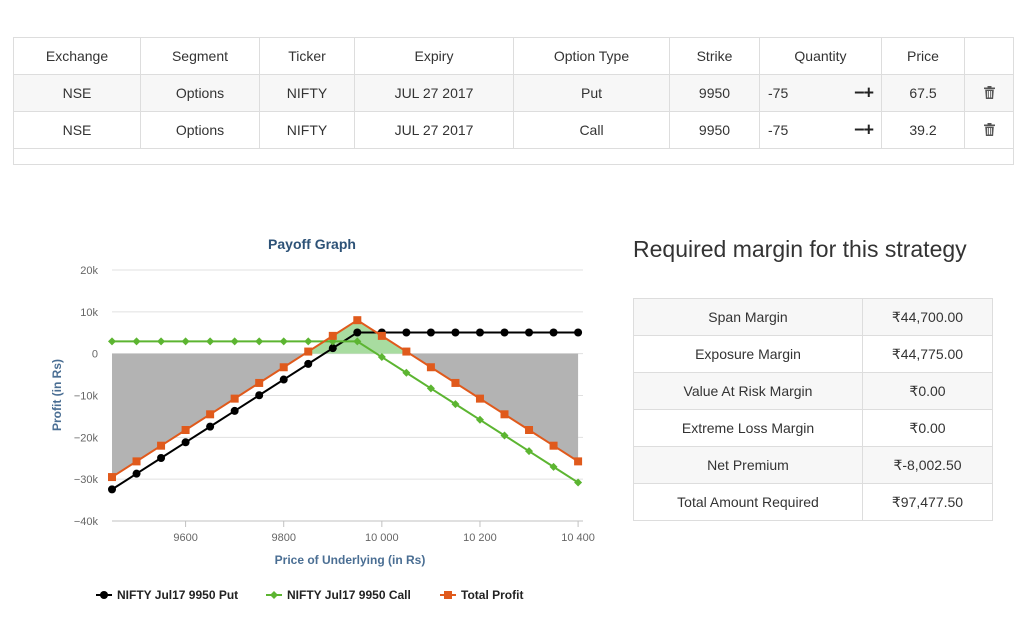 Image resolution: width=1031 pixels, height=624 pixels. Describe the element at coordinates (813, 465) in the screenshot. I see `margin-row: Net Premium ₹-8,002.50` at that location.